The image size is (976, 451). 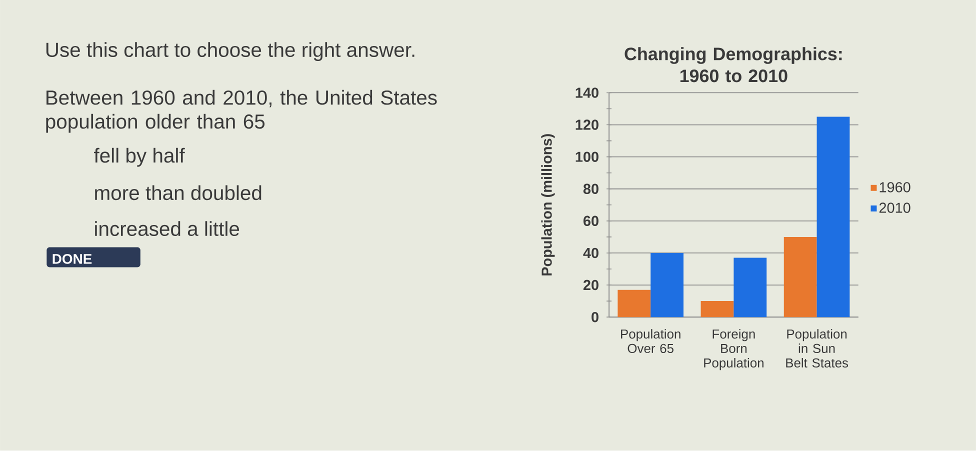 What do you see at coordinates (590, 285) in the screenshot?
I see `y-tick-label: 20` at bounding box center [590, 285].